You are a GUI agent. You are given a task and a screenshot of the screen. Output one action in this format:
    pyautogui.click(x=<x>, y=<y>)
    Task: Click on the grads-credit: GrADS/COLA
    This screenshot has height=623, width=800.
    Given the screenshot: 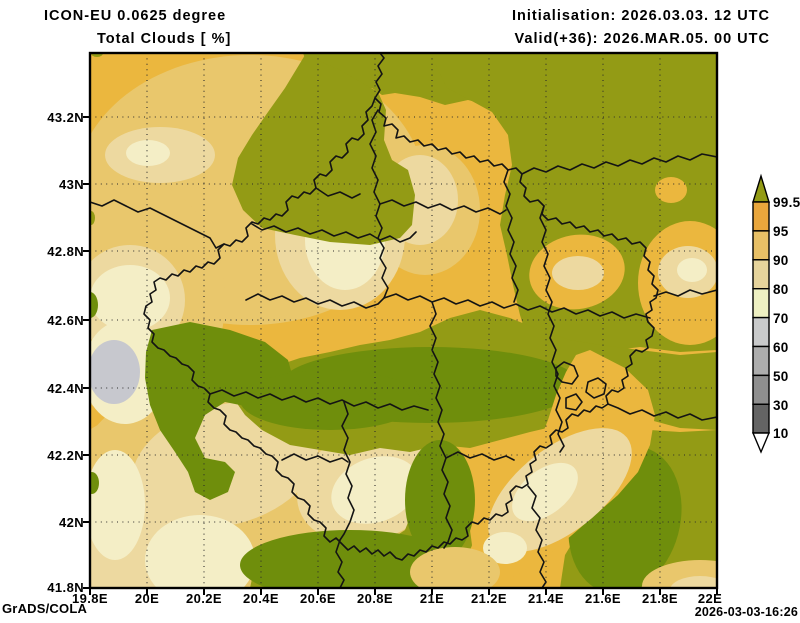 What is the action you would take?
    pyautogui.click(x=44, y=608)
    